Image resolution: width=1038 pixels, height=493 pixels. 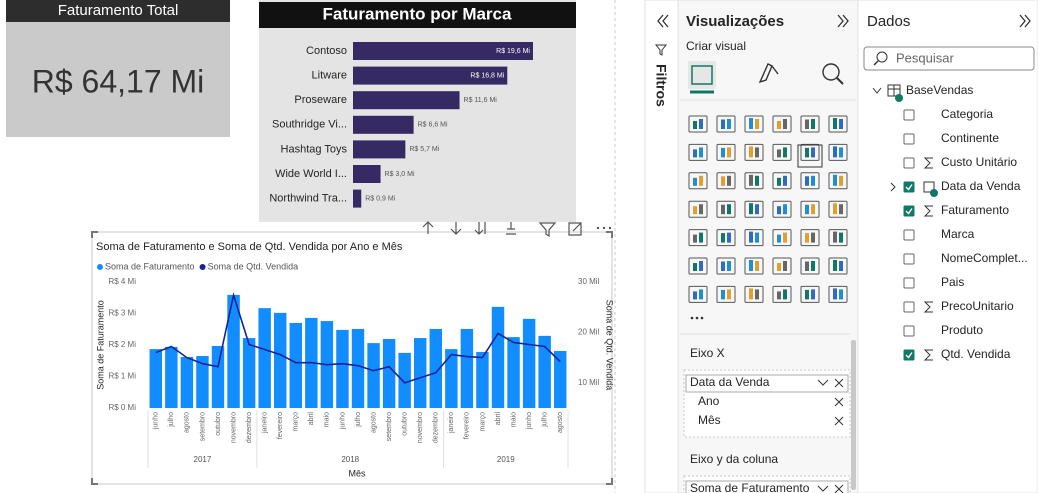 I want to click on expand-chevron, so click(x=877, y=90).